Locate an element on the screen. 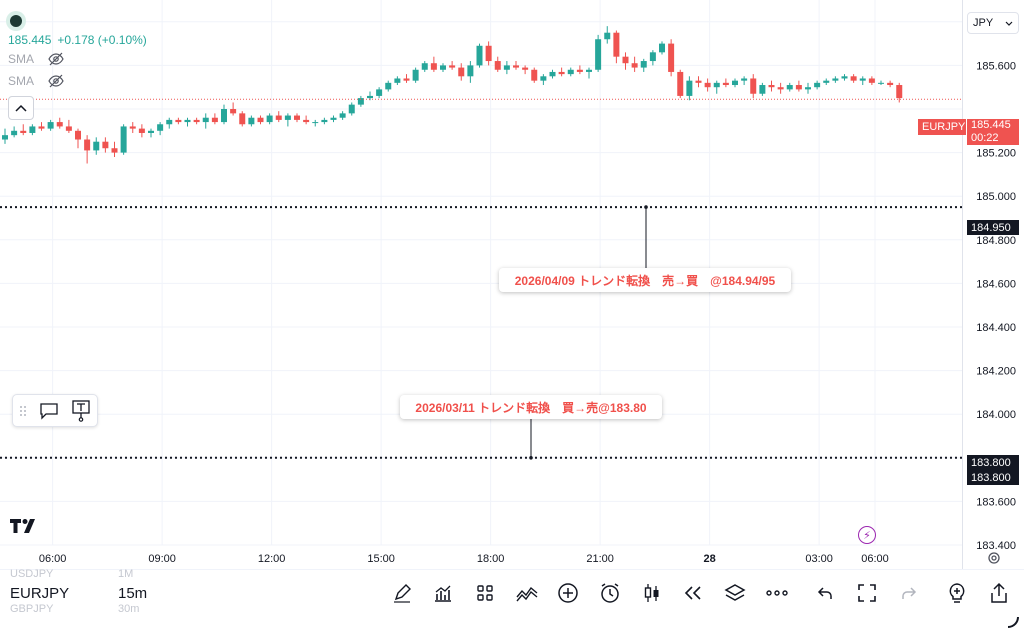 This screenshot has width=1024, height=637. templates-icon is located at coordinates (485, 593).